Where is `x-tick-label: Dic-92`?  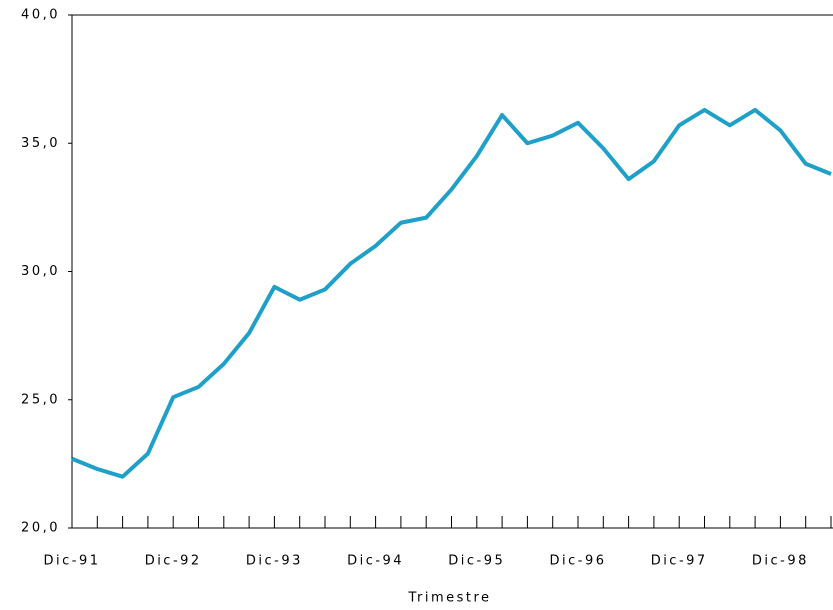 x-tick-label: Dic-92 is located at coordinates (173, 561).